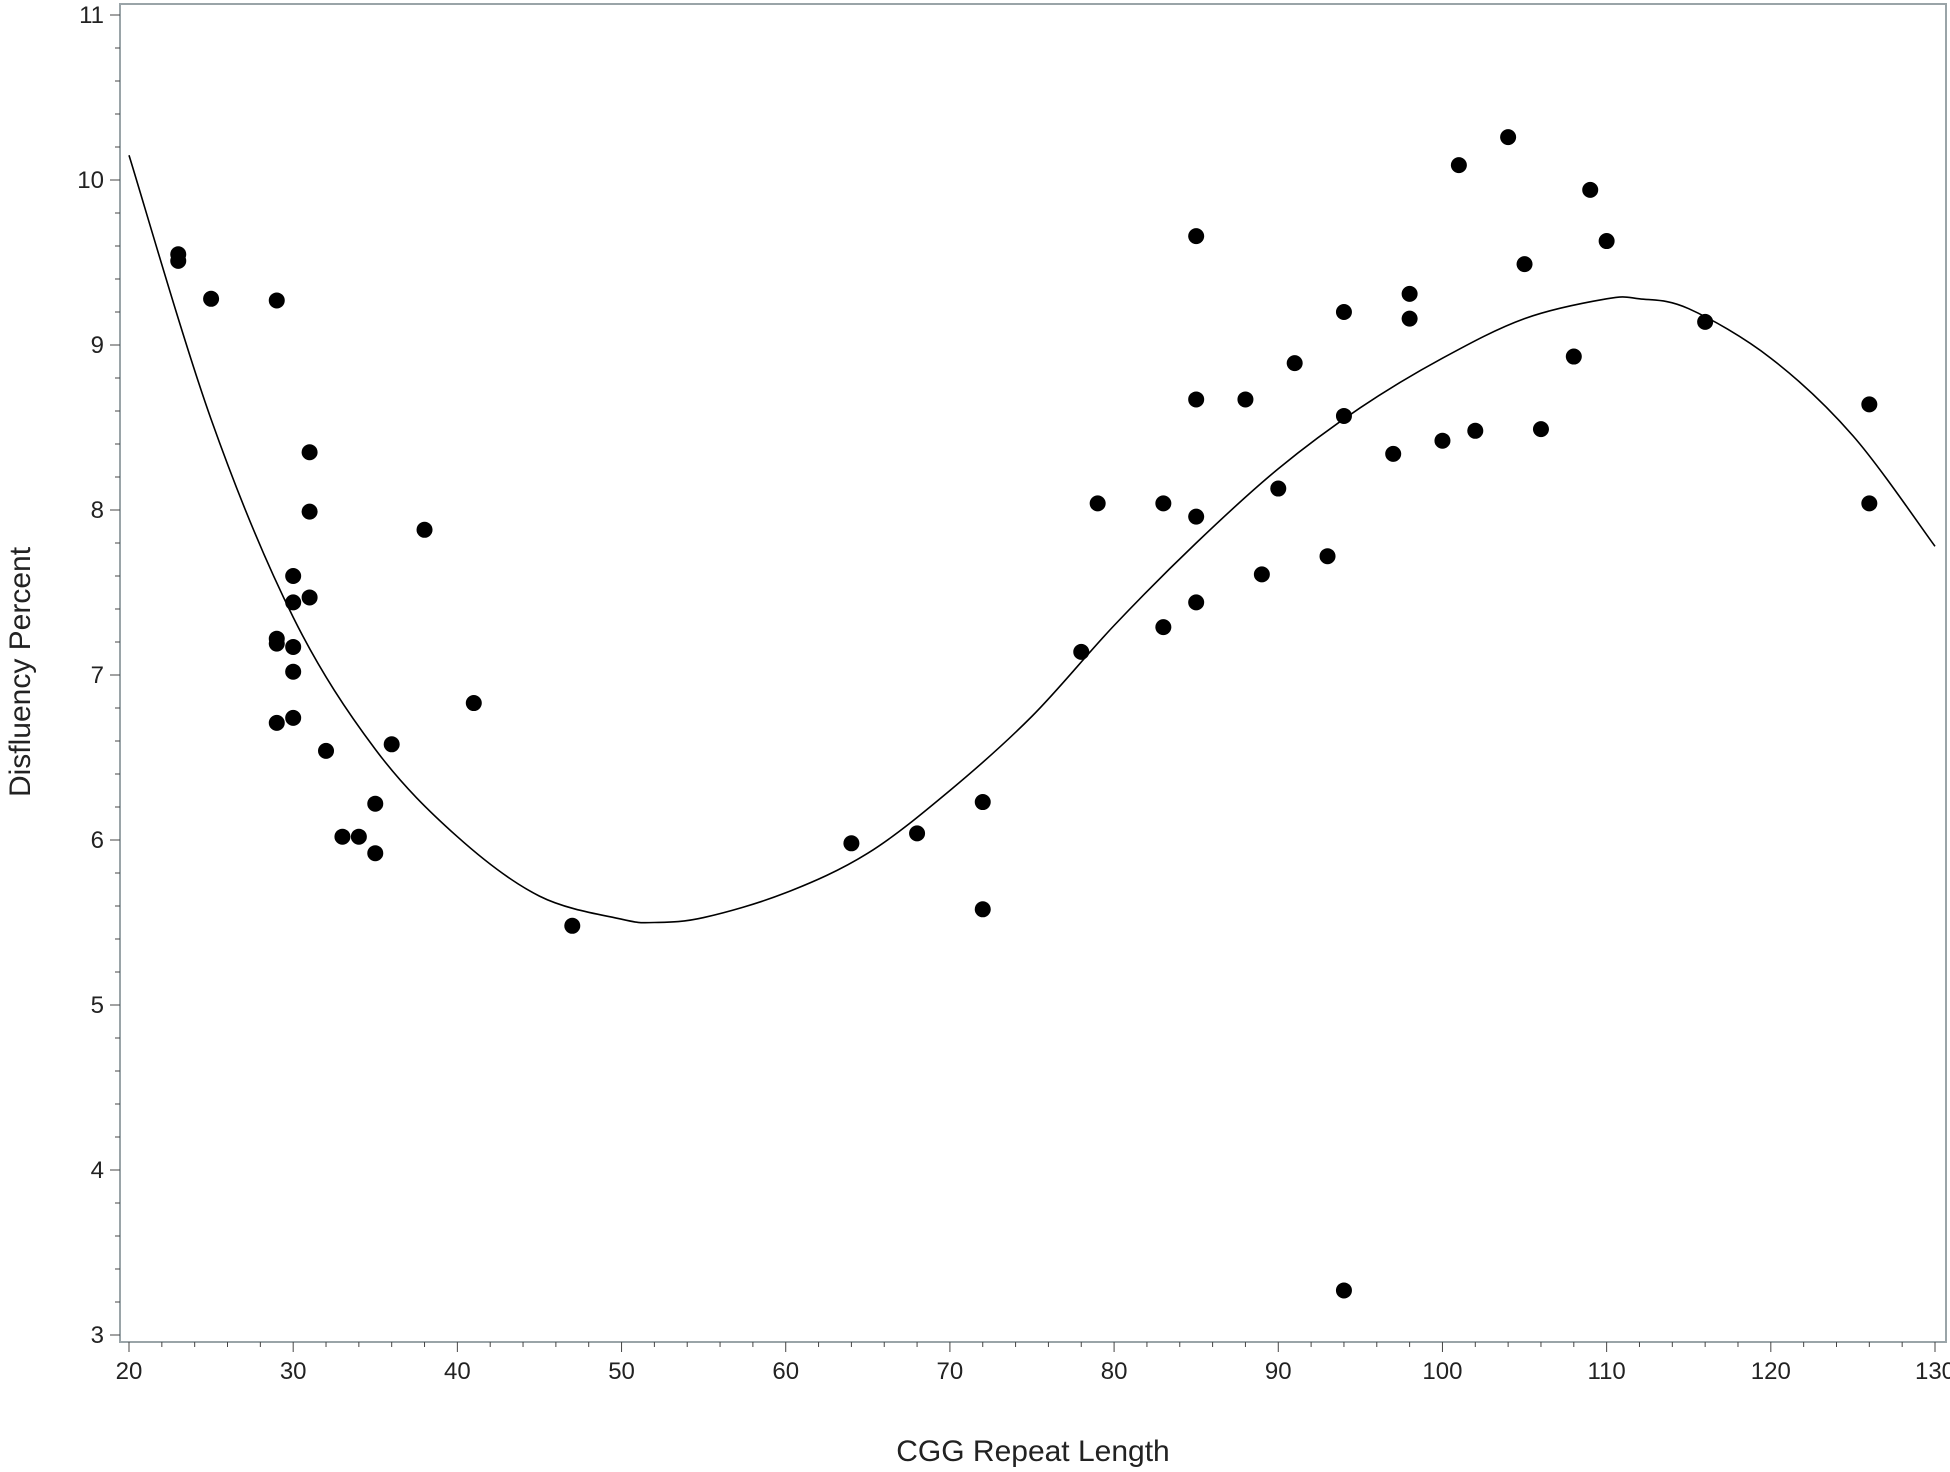 The image size is (1950, 1472). Describe the element at coordinates (90, 180) in the screenshot. I see `y-tick-label: 10` at that location.